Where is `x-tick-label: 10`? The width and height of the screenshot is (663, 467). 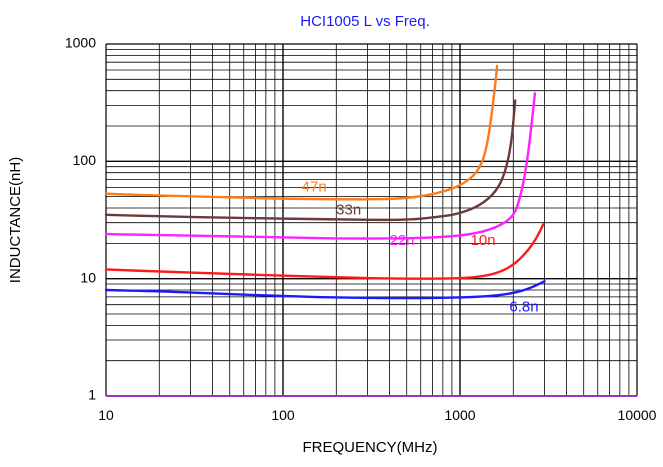
x-tick-label: 10 is located at coordinates (106, 415).